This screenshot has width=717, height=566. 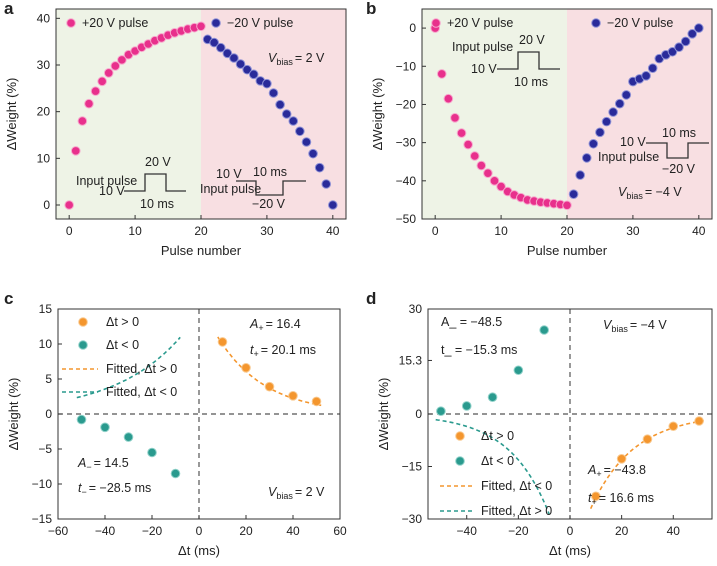 What do you see at coordinates (411, 360) in the screenshot?
I see `y-tick-label: 15.3` at bounding box center [411, 360].